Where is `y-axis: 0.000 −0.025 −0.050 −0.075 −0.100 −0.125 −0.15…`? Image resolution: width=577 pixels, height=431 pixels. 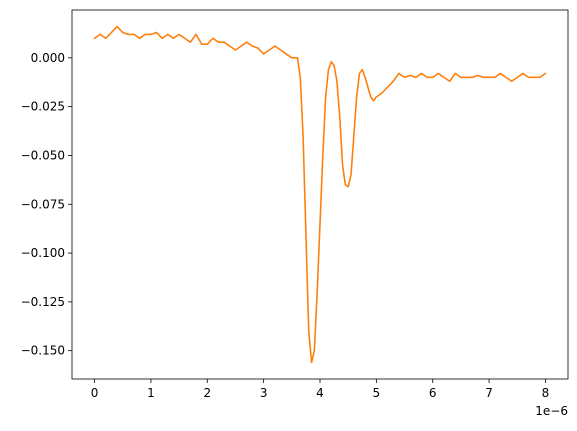
y-axis: 0.000 −0.025 −0.050 −0.075 −0.100 −0.125 −0.15… is located at coordinates (46, 204).